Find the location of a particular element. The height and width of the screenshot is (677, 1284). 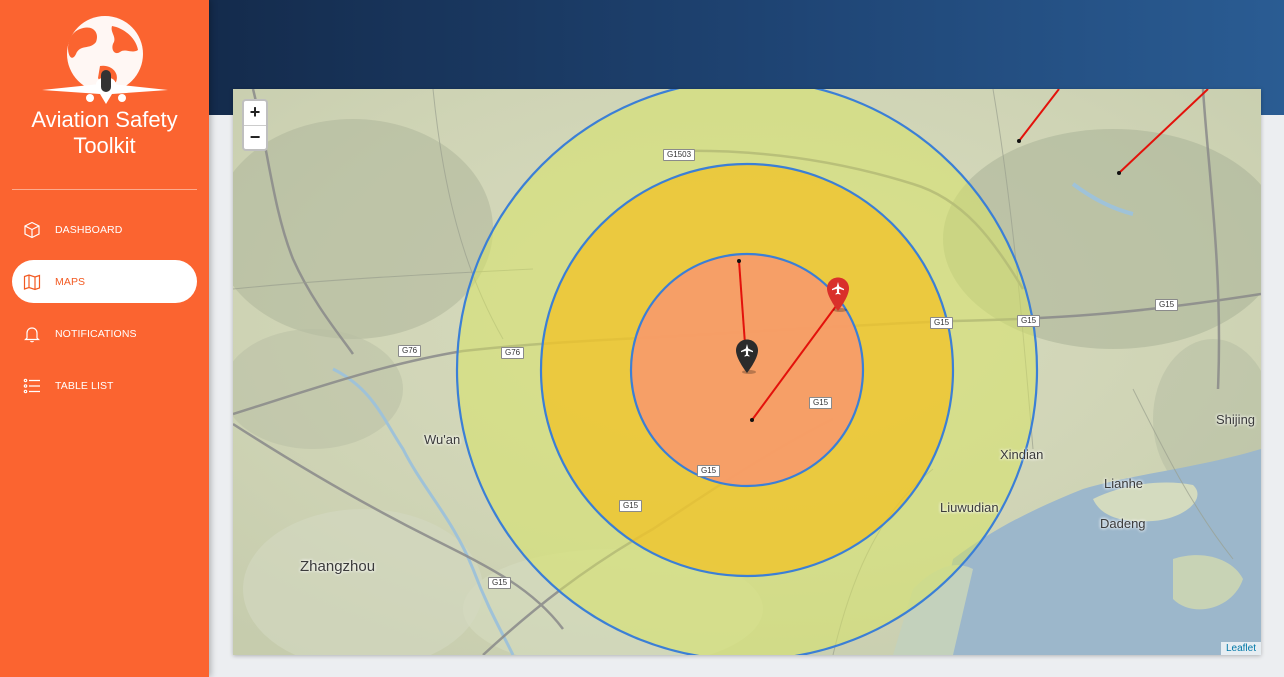

zoom-out-button: − is located at coordinates (255, 137).